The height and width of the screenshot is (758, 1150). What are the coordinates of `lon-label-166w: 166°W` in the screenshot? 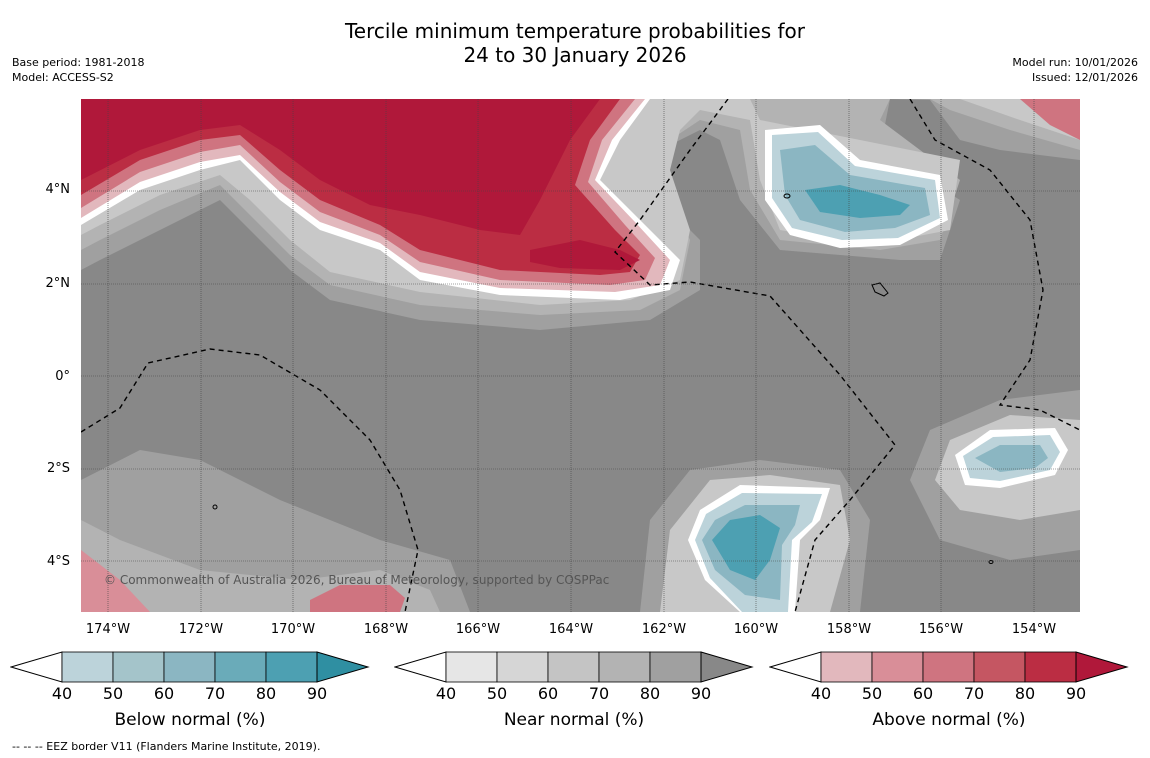 It's located at (478, 629).